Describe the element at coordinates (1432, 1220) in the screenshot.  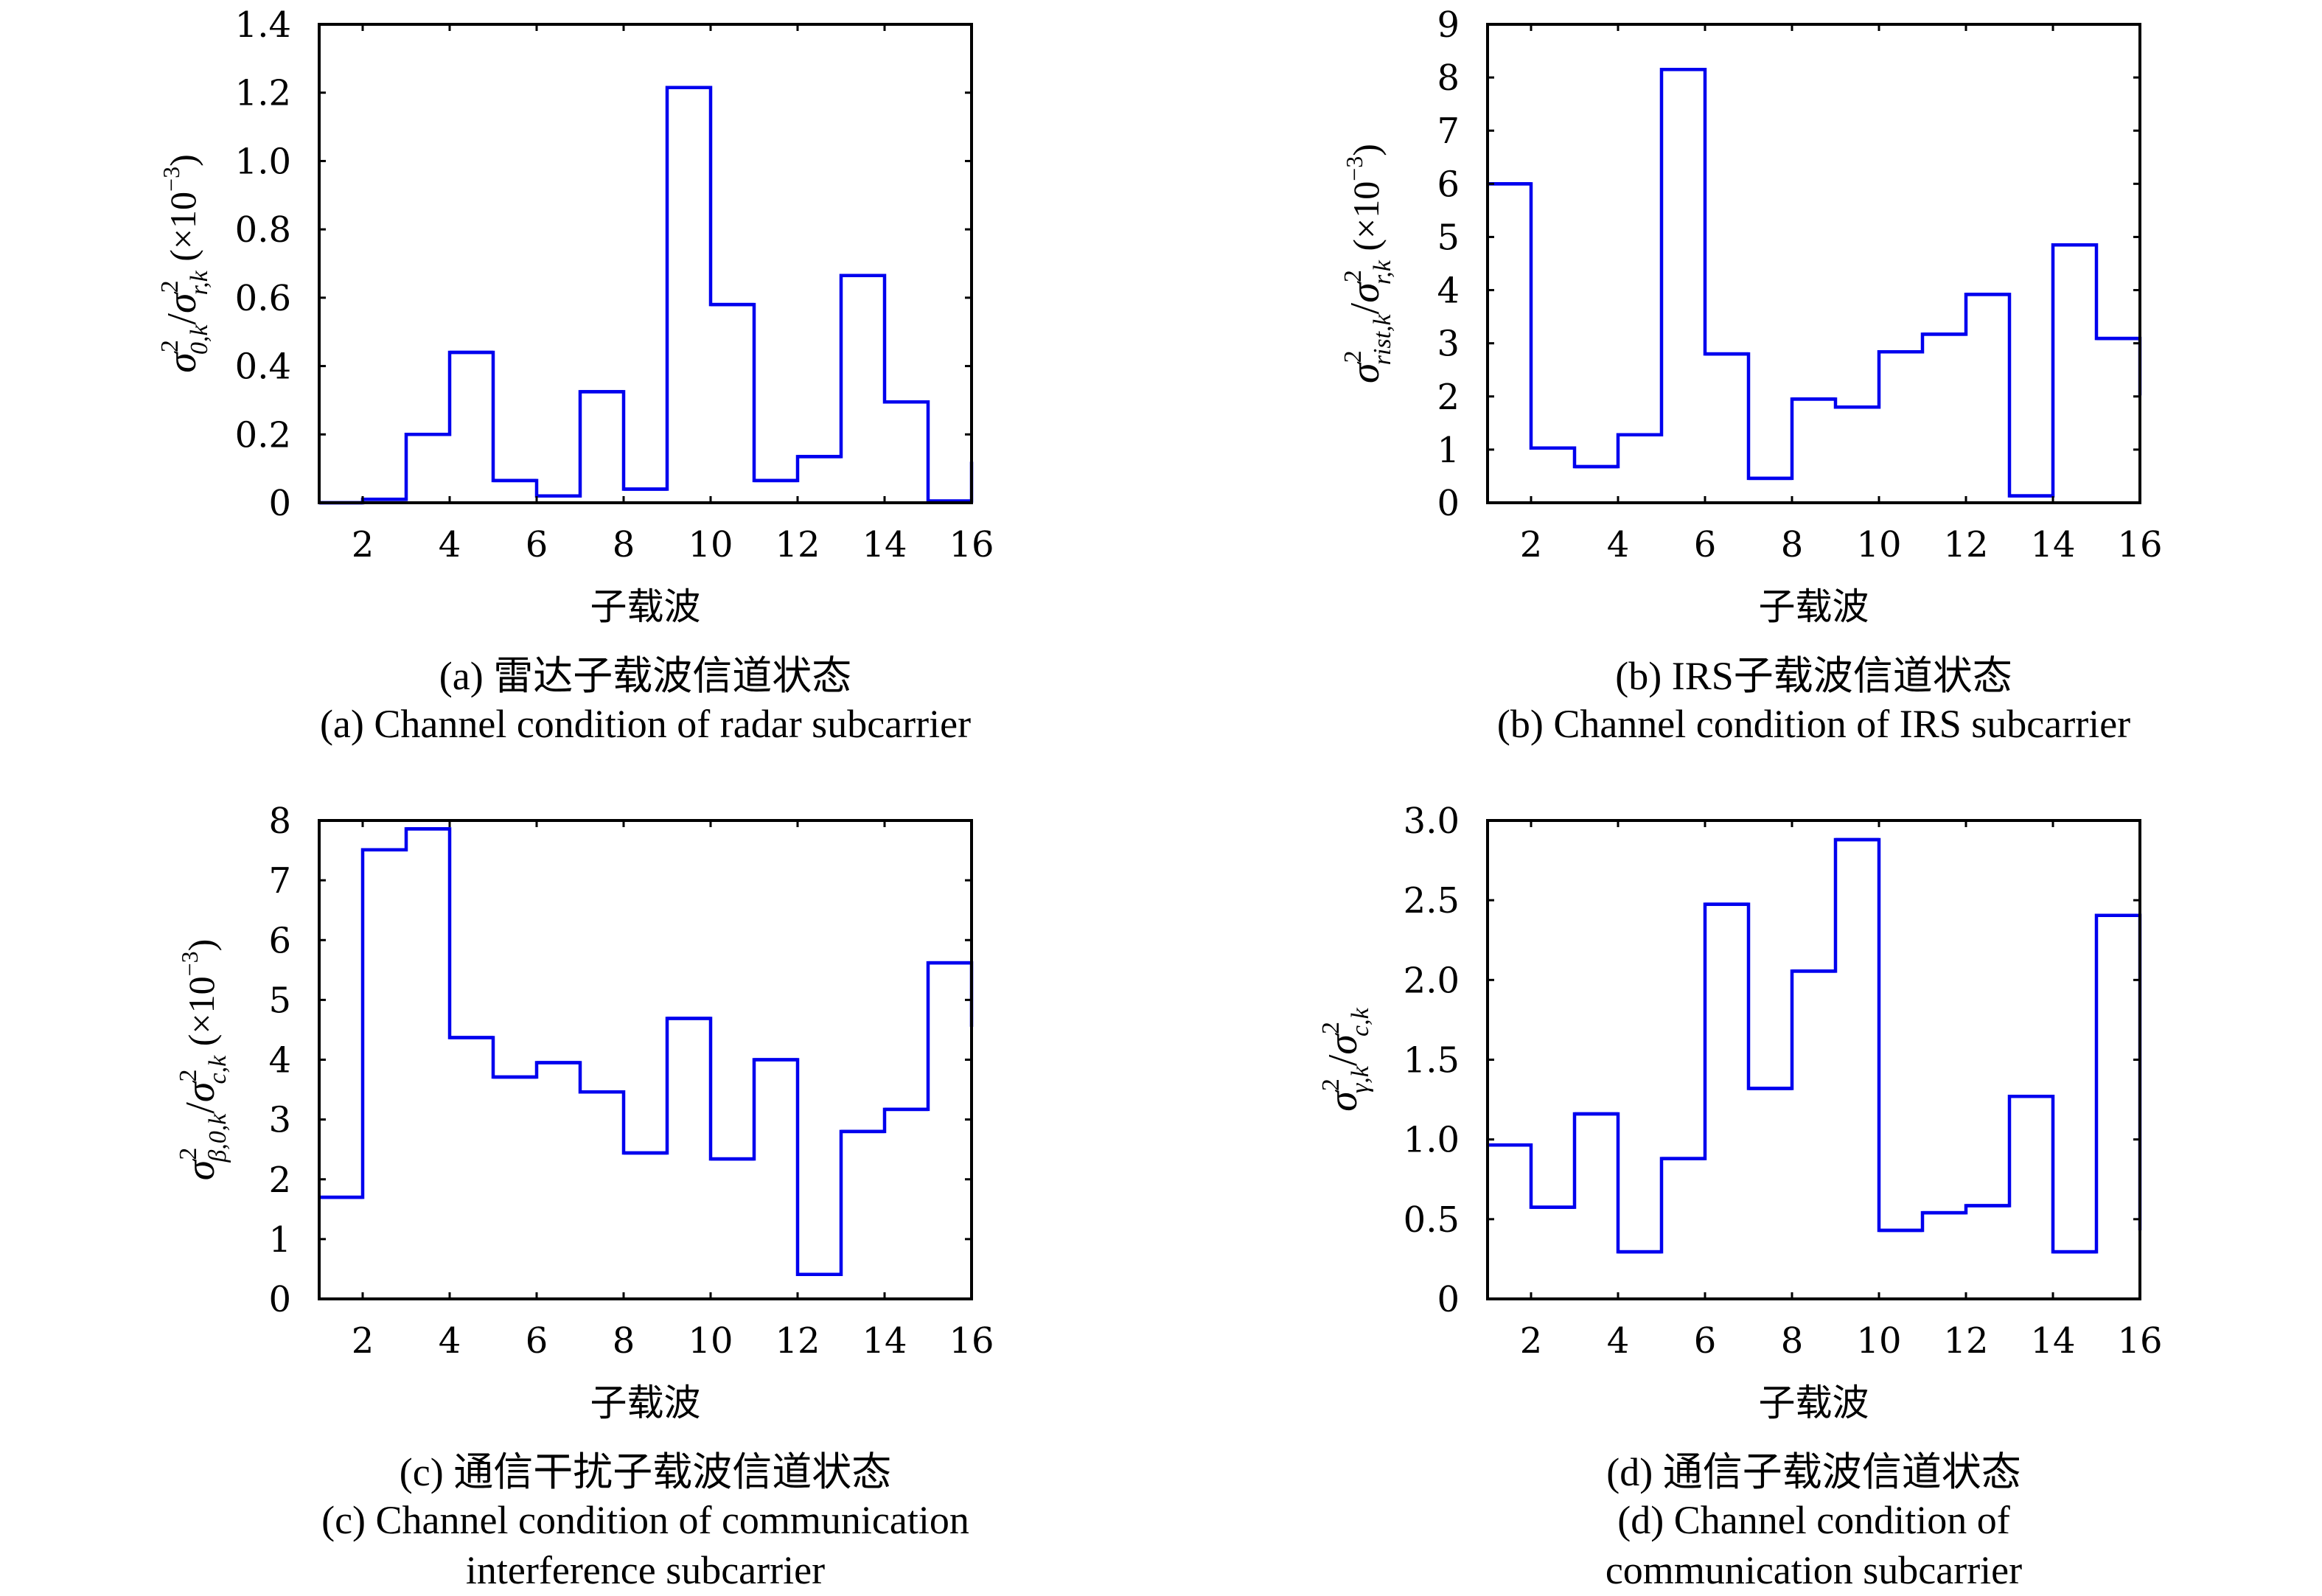
I see `y-tick-label: 0.5` at that location.